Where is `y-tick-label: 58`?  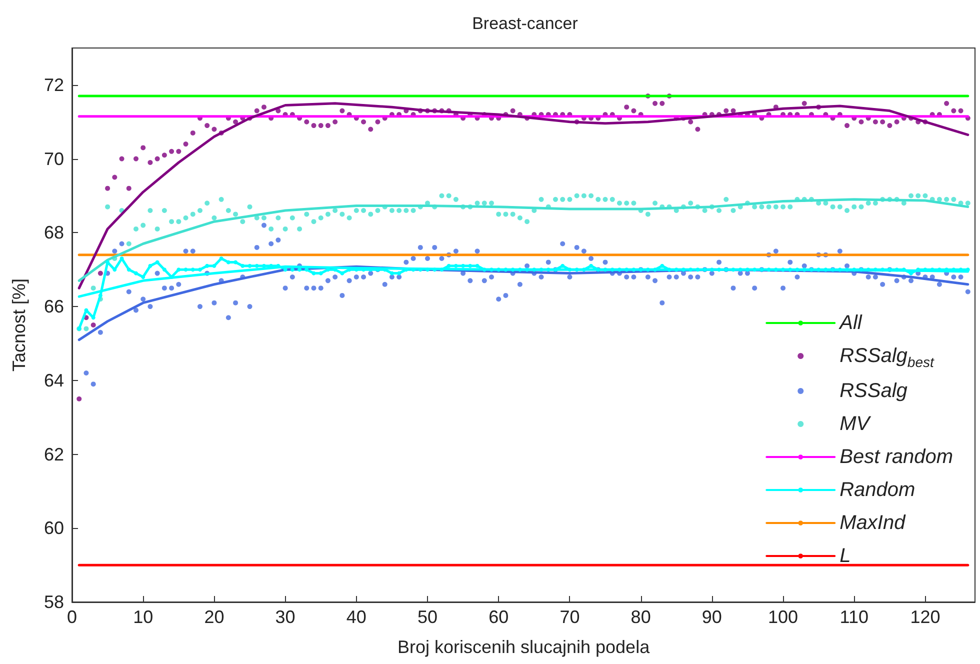
y-tick-label: 58 is located at coordinates (54, 602).